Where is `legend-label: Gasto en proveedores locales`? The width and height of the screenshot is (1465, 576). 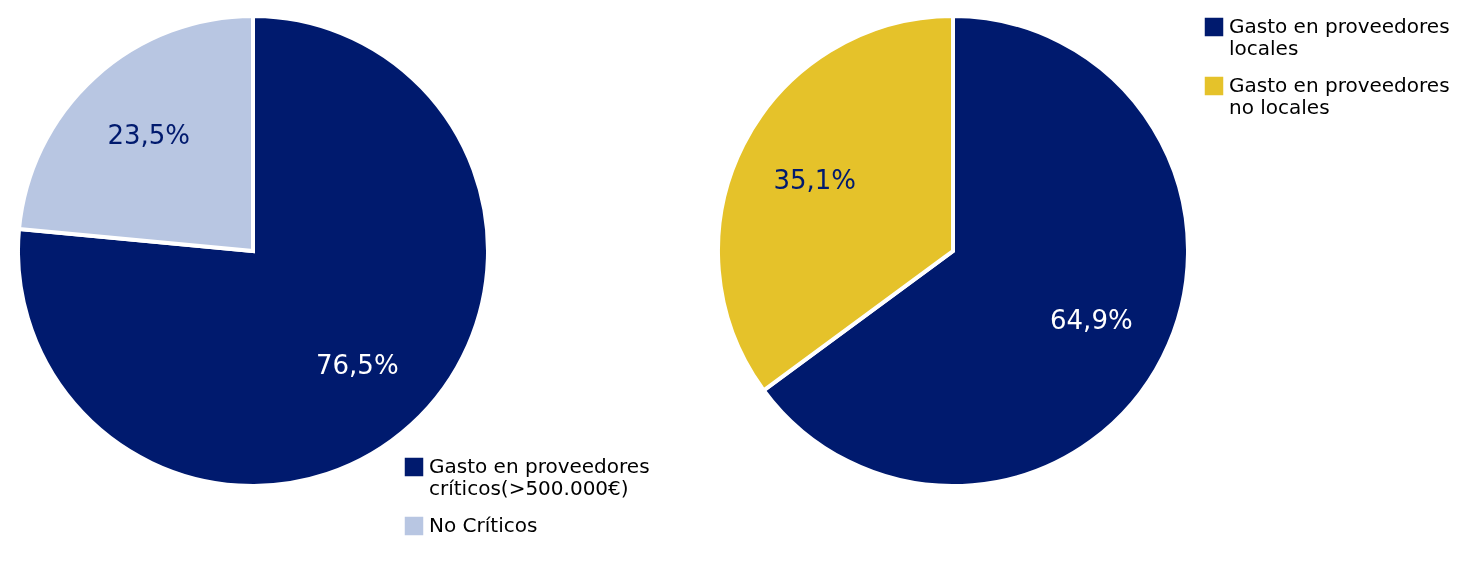 legend-label: Gasto en proveedores locales is located at coordinates (1339, 37).